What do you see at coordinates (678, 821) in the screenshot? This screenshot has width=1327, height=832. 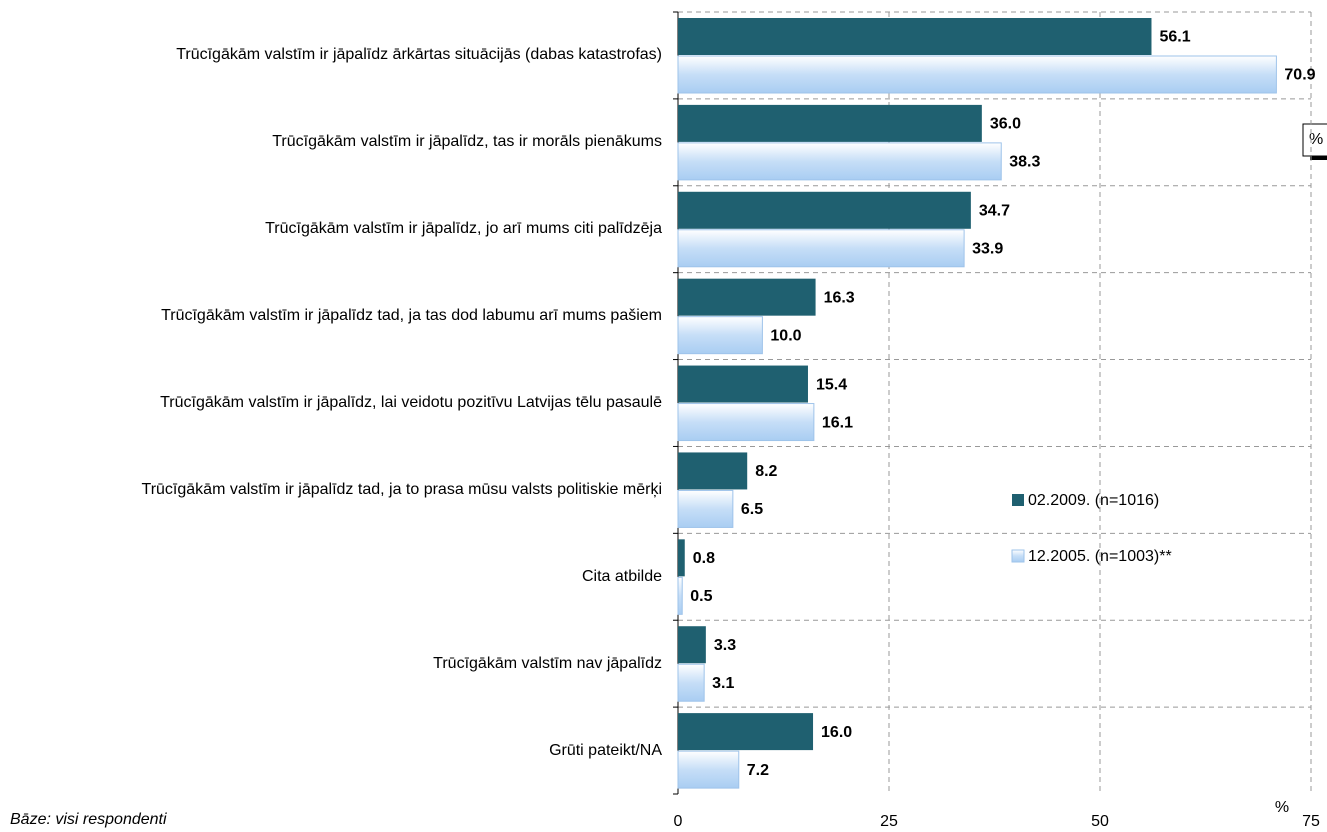 I see `x-tick-label: 0` at bounding box center [678, 821].